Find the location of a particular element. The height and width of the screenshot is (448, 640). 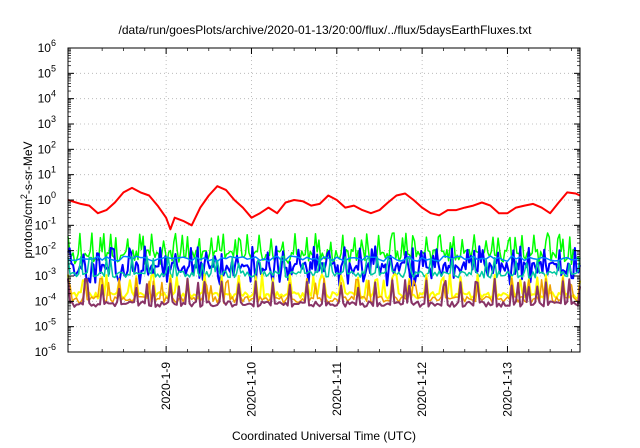

y-tick-label: 10⁻² is located at coordinates (45, 249).